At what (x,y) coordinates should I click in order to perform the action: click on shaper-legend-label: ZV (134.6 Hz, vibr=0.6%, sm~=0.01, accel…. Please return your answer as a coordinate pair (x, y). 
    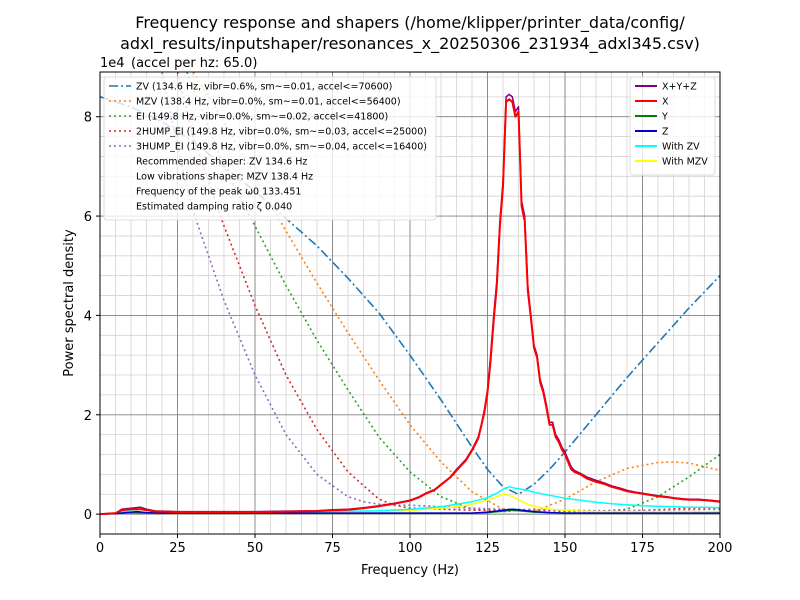
    Looking at the image, I should click on (264, 87).